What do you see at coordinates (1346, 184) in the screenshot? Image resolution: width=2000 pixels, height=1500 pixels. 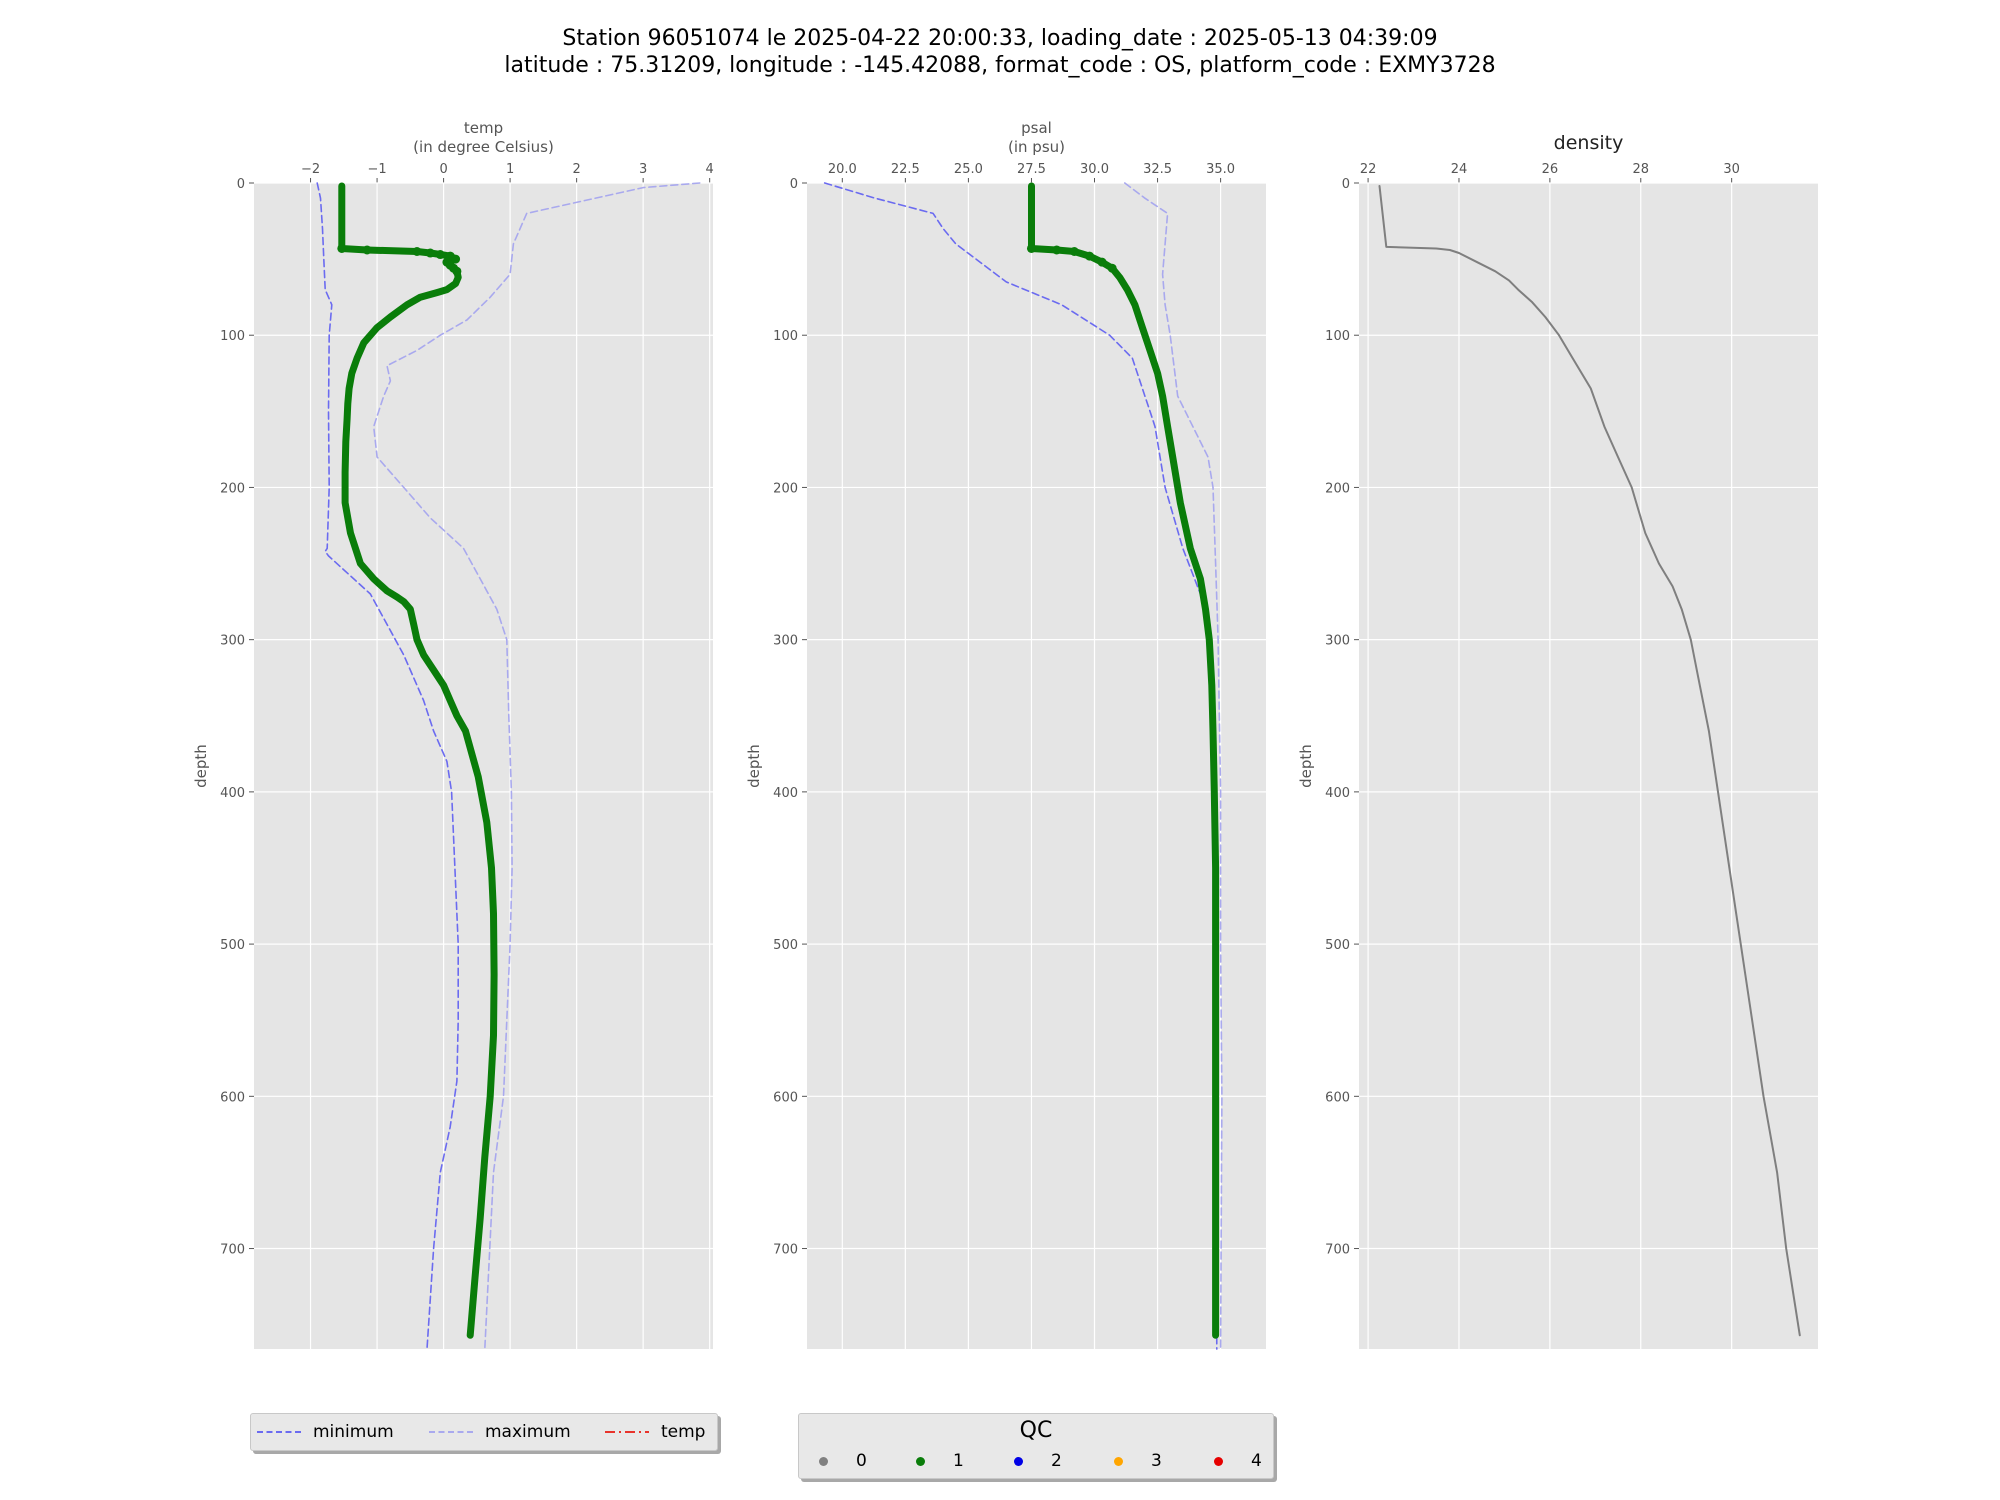 I see `density-y-tick-label: 0` at bounding box center [1346, 184].